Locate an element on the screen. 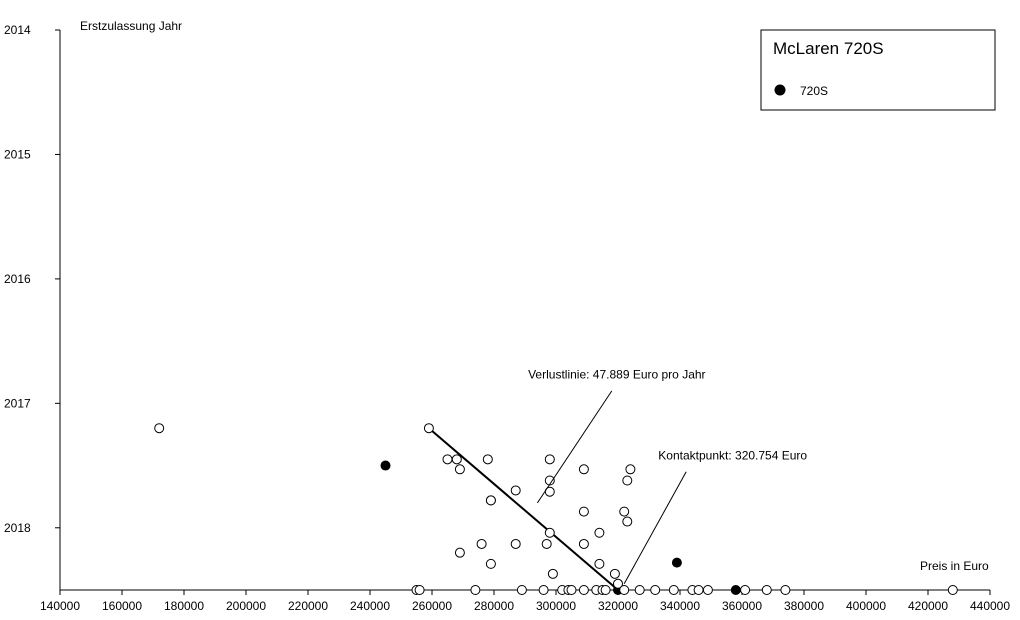 Image resolution: width=1020 pixels, height=620 pixels. x-tick-label: 400000 is located at coordinates (866, 606).